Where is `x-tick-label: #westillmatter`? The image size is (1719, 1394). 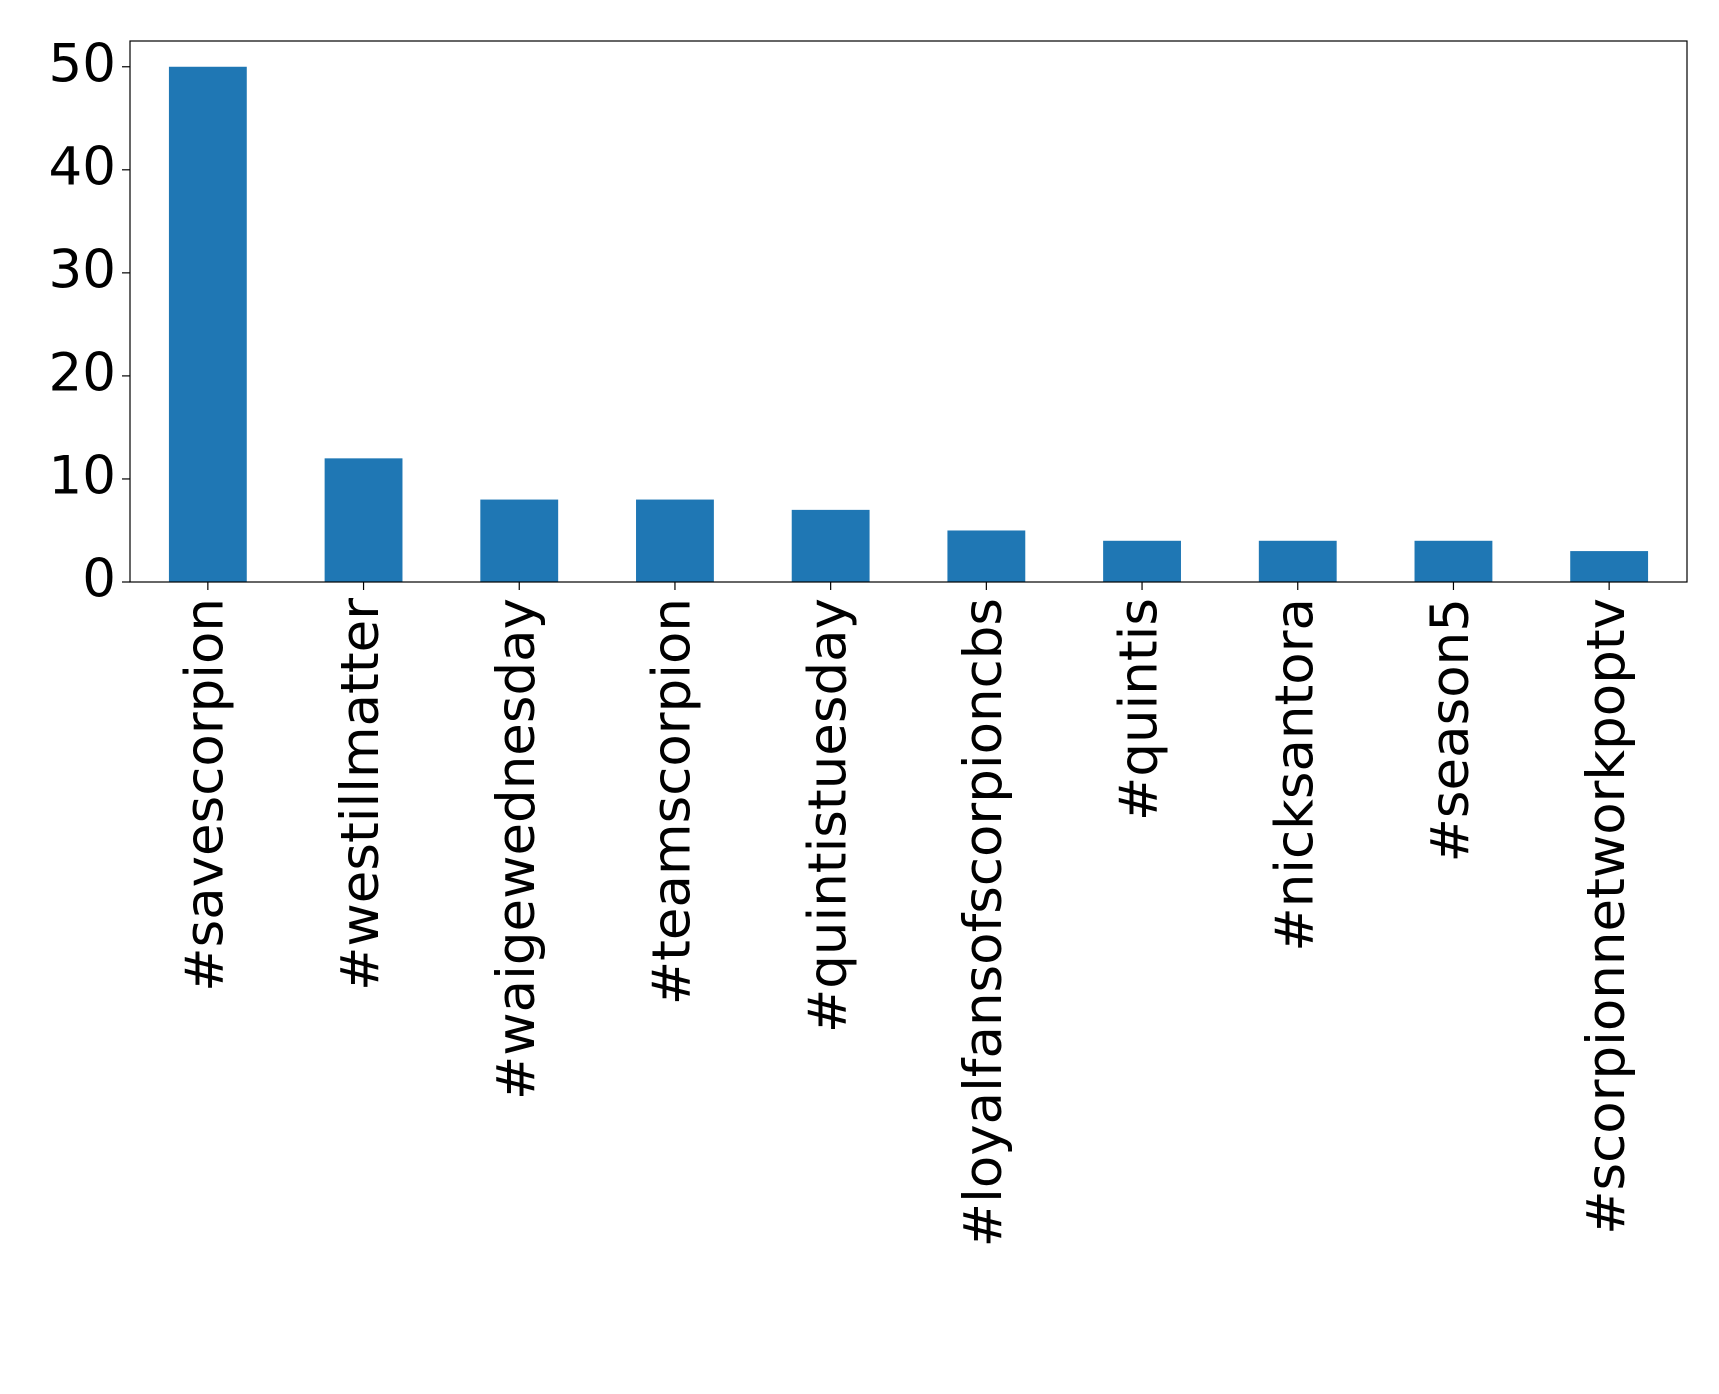
x-tick-label: #westillmatter is located at coordinates (360, 794).